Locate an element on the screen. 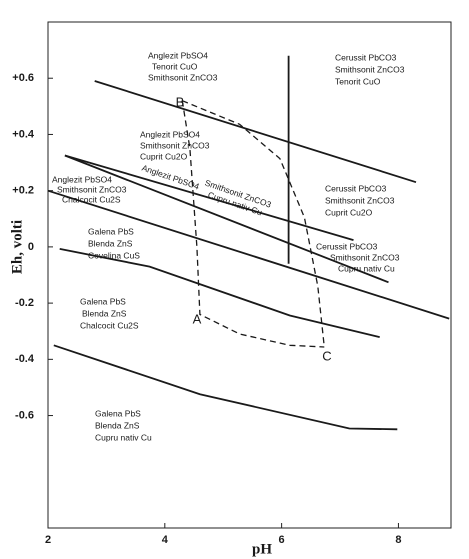  y-tick-label: -0.4 is located at coordinates (25, 359).